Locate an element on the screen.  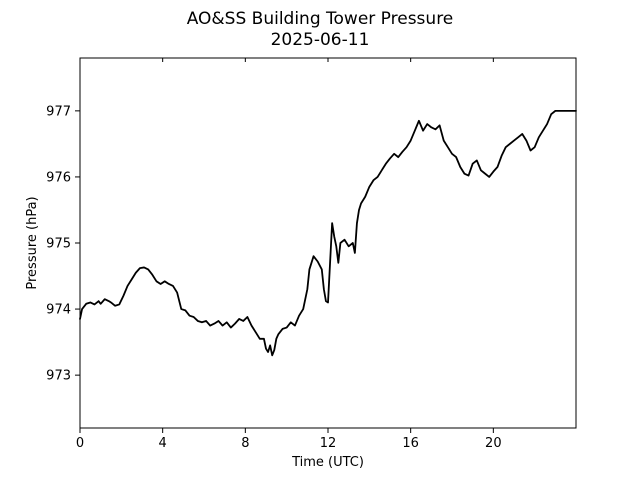
chart-title: AO&SS Building Tower Pressure is located at coordinates (320, 19).